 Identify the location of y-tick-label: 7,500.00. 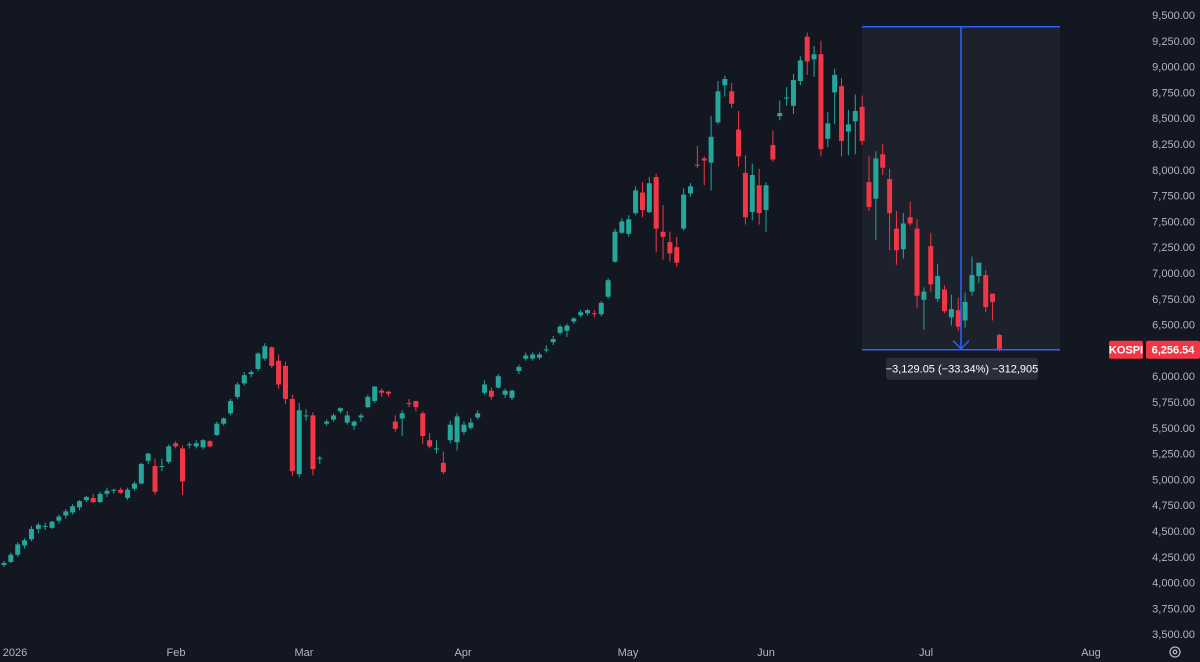
(1173, 222).